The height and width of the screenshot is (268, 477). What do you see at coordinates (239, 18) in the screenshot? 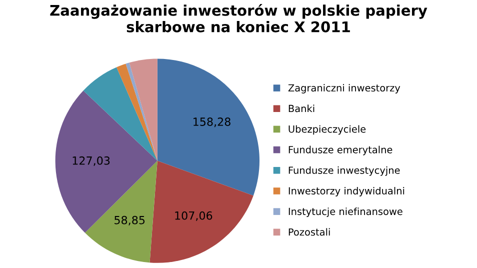
I see `chart-title: Zaangażowanie inwestorów w polskie papiery skarbowe na koniec X 2011` at bounding box center [239, 18].